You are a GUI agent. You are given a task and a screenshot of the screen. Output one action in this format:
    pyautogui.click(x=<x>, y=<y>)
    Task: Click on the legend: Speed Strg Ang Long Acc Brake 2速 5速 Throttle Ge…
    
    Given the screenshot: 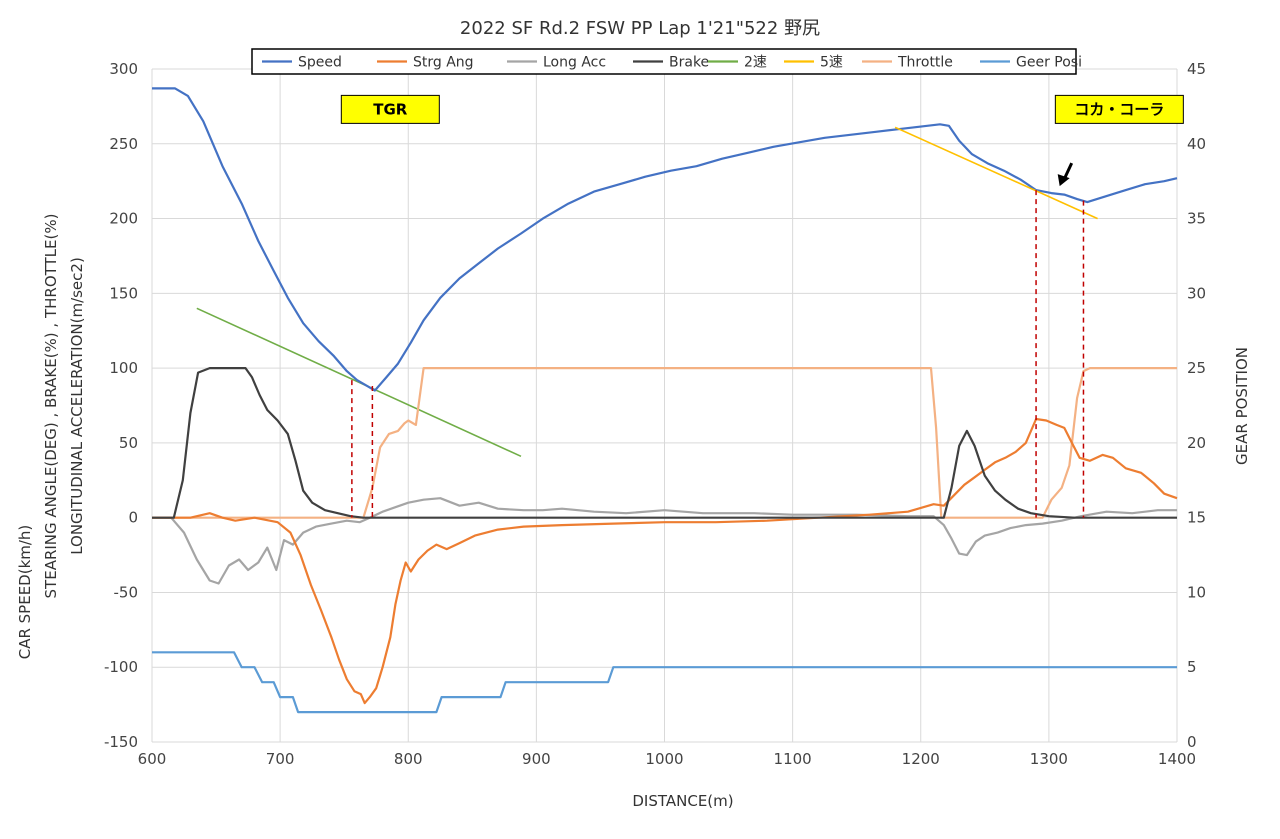 What is the action you would take?
    pyautogui.click(x=666, y=61)
    